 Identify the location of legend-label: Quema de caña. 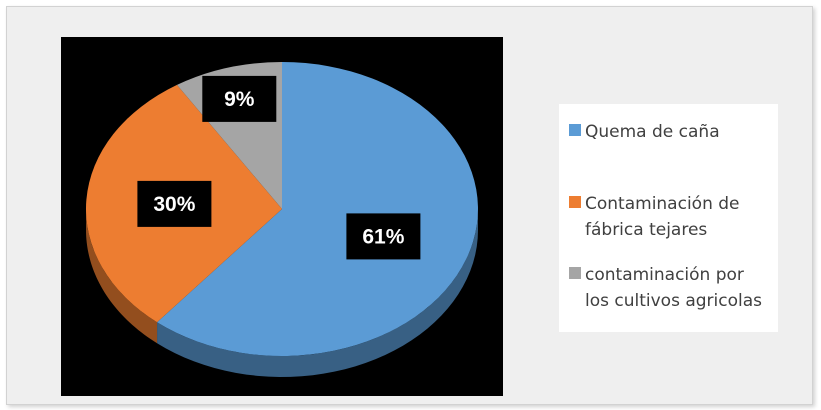
(652, 132).